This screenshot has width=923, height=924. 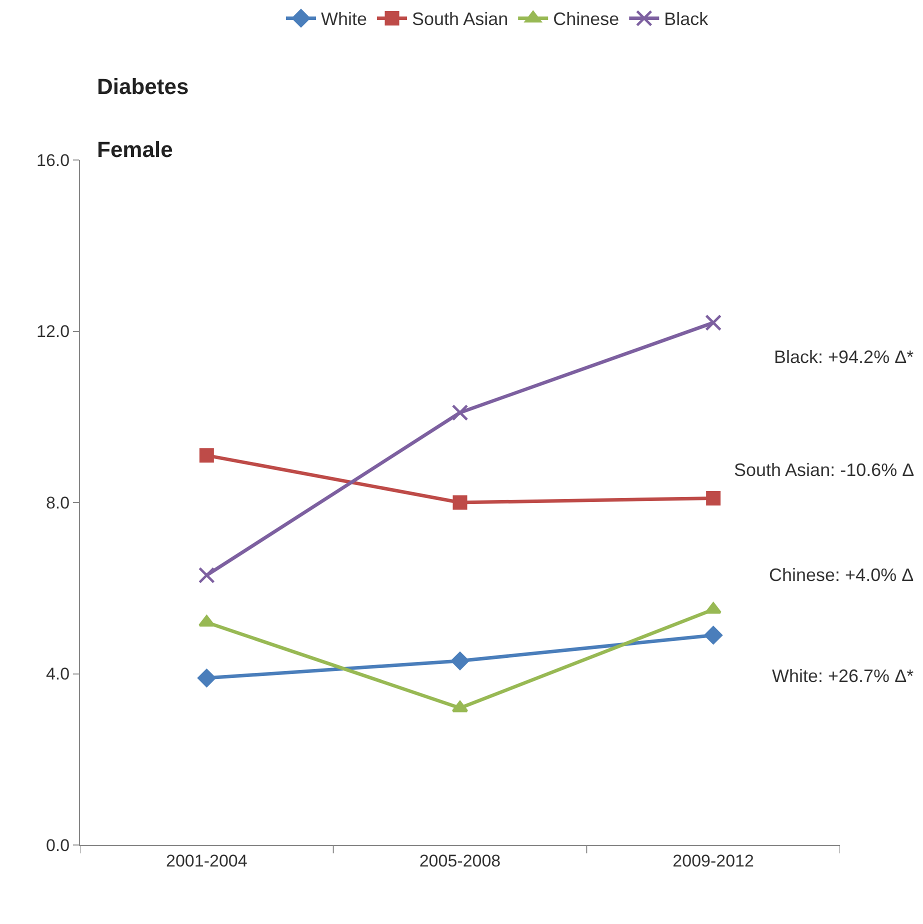 What do you see at coordinates (844, 357) in the screenshot?
I see `annotation: Black: +94.2% Δ*` at bounding box center [844, 357].